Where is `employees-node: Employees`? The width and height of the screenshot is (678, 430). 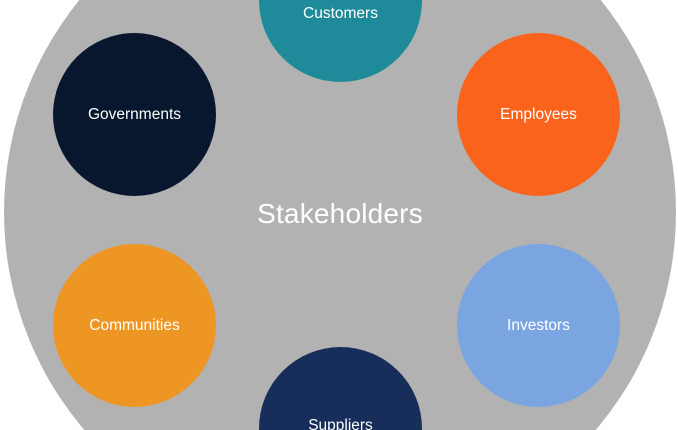
employees-node: Employees is located at coordinates (538, 114).